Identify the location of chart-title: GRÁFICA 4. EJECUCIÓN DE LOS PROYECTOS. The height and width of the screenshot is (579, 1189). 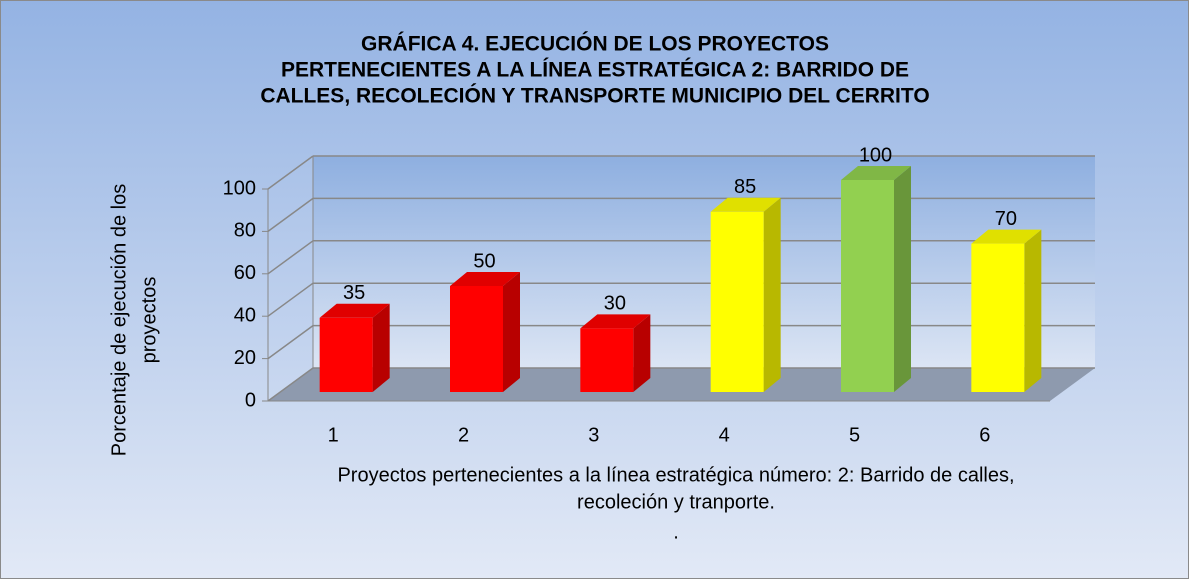
(595, 44).